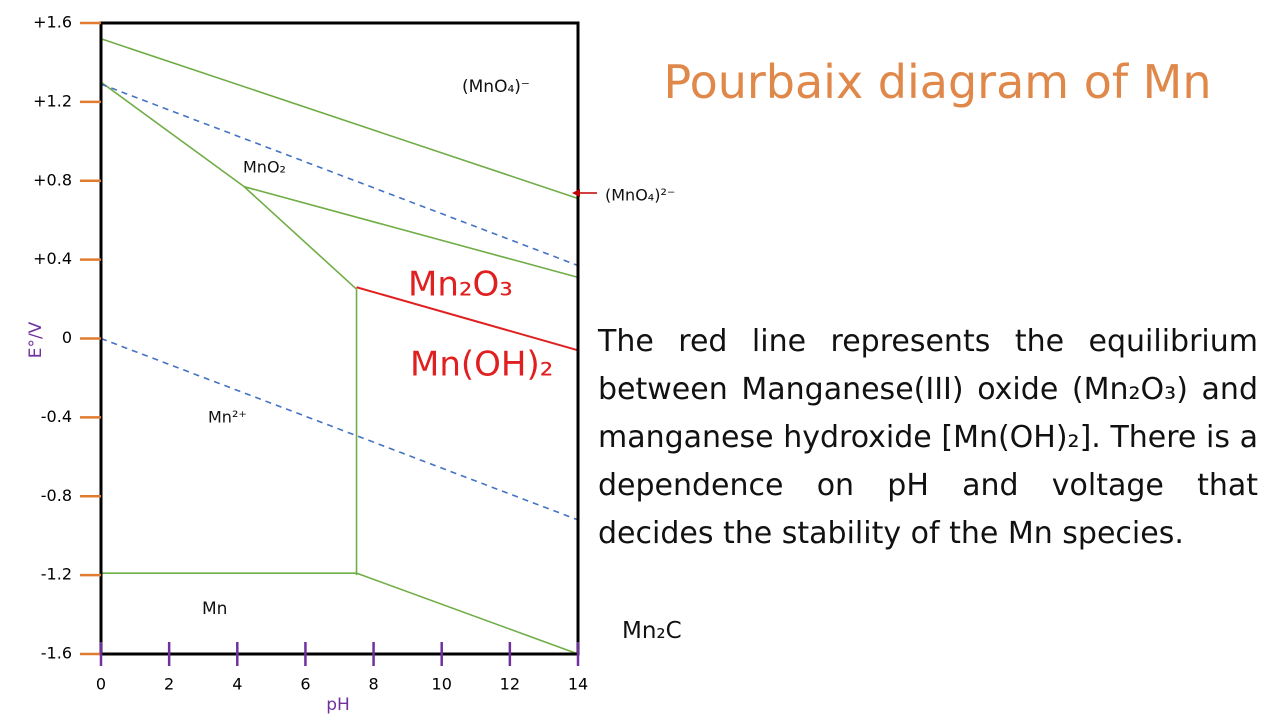 This screenshot has width=1280, height=720. Describe the element at coordinates (67, 337) in the screenshot. I see `y-tick-label: 0` at that location.